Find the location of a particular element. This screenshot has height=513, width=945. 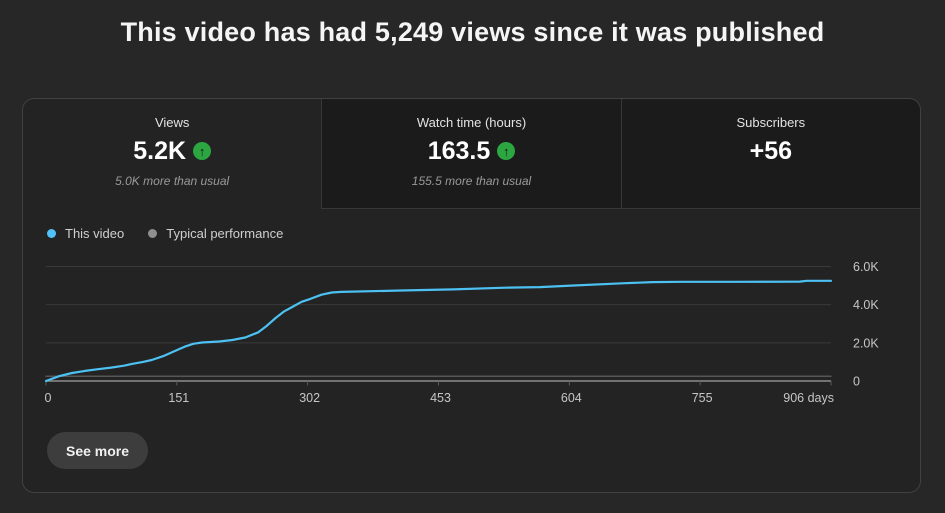

chart-legend: This video Typical performance is located at coordinates (165, 233).